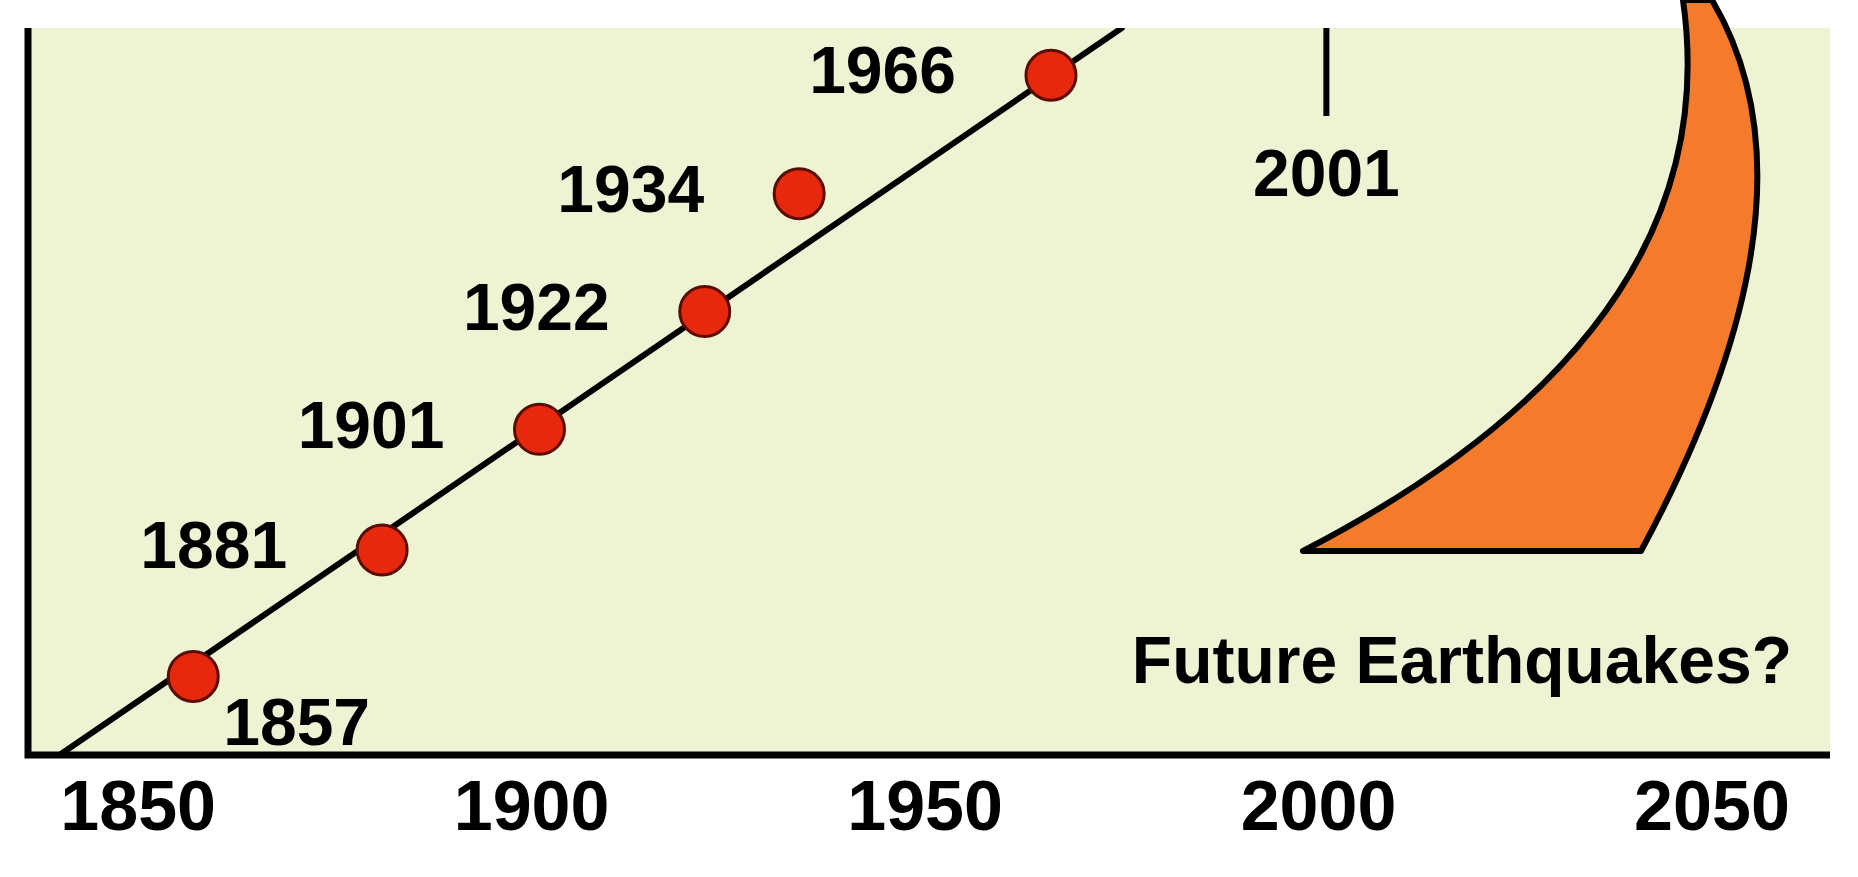  I want to click on x-tick-label: 2050, so click(1712, 806).